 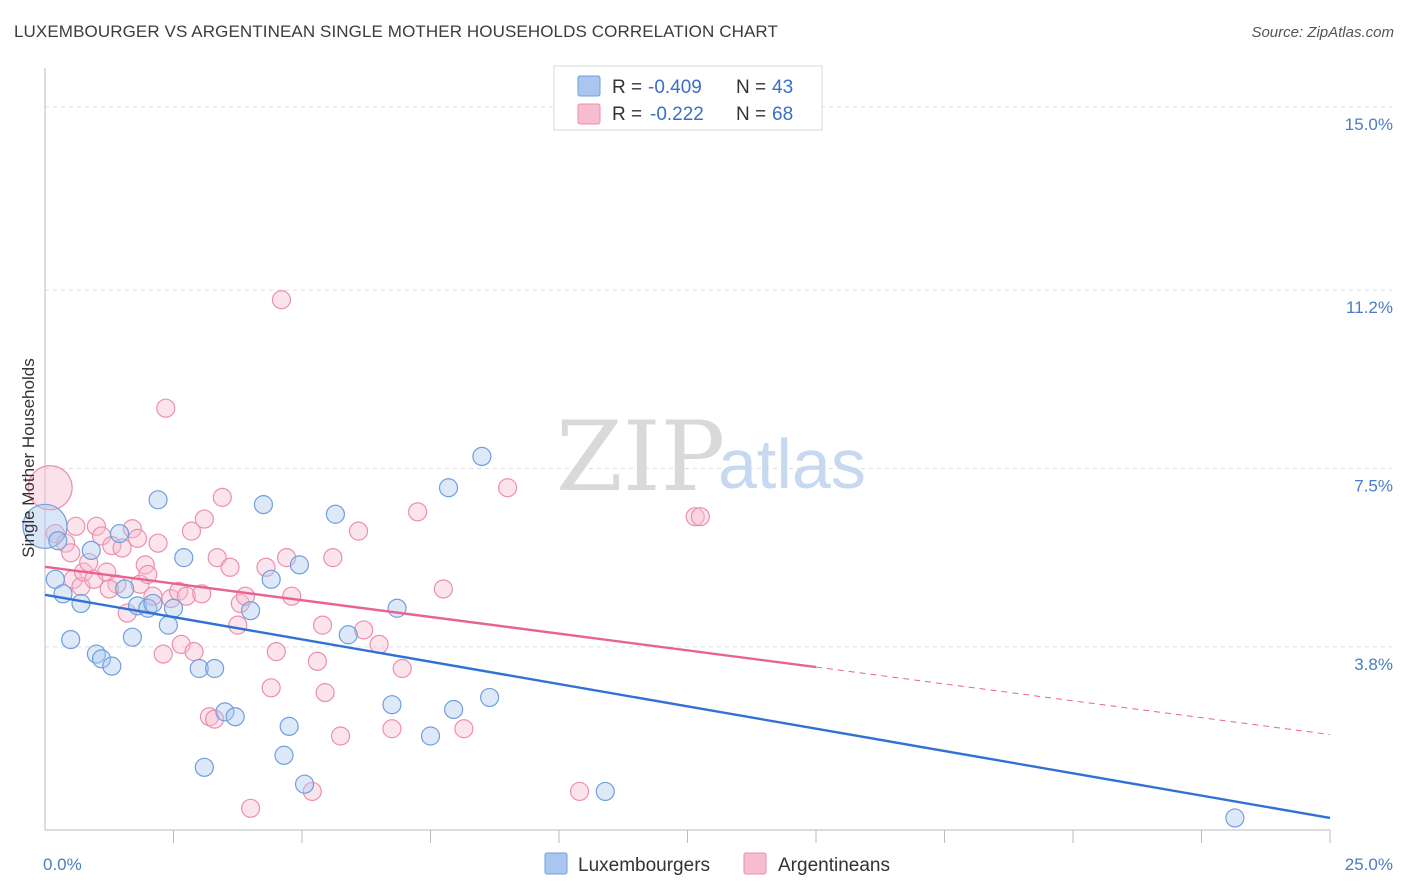 What do you see at coordinates (834, 865) in the screenshot?
I see `series-legend-argentineans: Argentineans` at bounding box center [834, 865].